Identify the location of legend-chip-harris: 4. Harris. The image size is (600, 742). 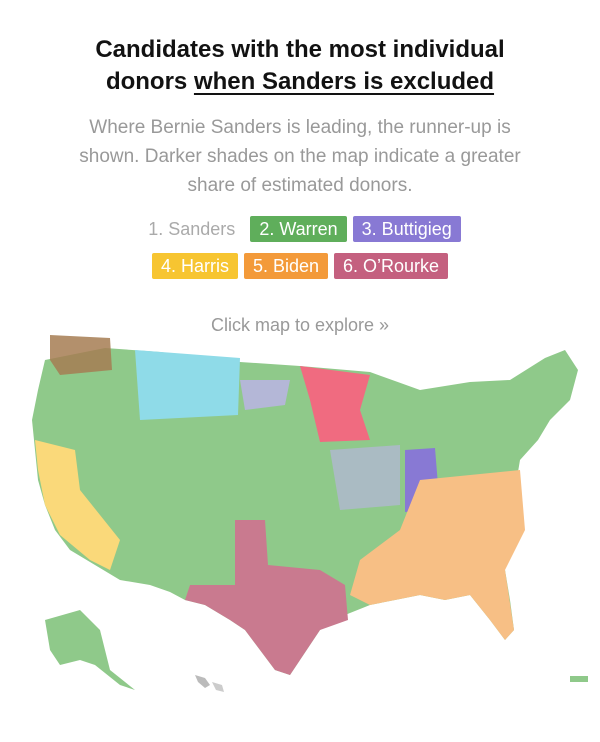
(194, 266).